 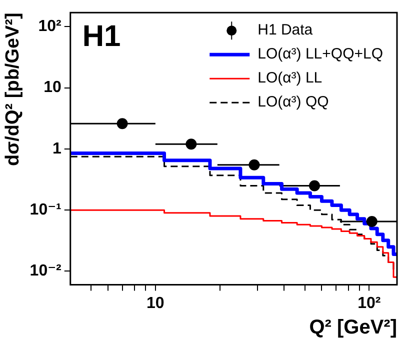 I want to click on y-tick-label: 10, so click(x=53, y=87).